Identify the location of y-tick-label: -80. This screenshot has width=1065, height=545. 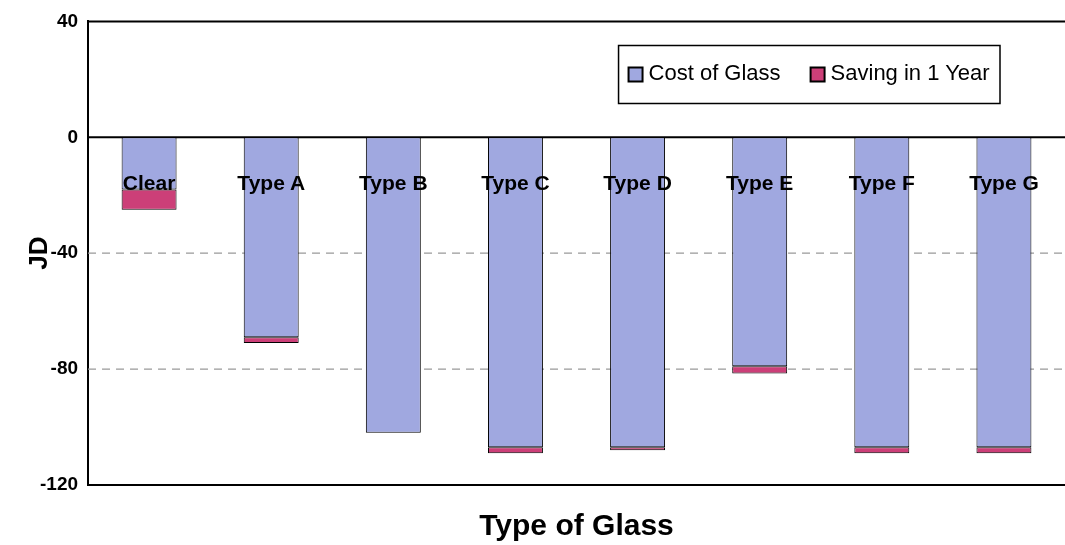
(64, 368).